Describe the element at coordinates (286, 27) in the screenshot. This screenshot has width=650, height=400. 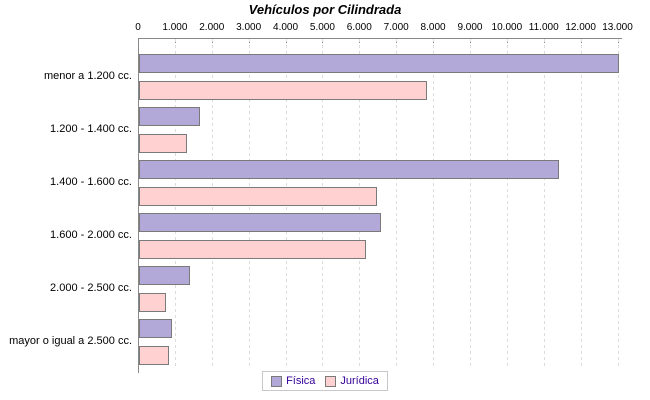
I see `x-axis-tick-label: 4.000` at that location.